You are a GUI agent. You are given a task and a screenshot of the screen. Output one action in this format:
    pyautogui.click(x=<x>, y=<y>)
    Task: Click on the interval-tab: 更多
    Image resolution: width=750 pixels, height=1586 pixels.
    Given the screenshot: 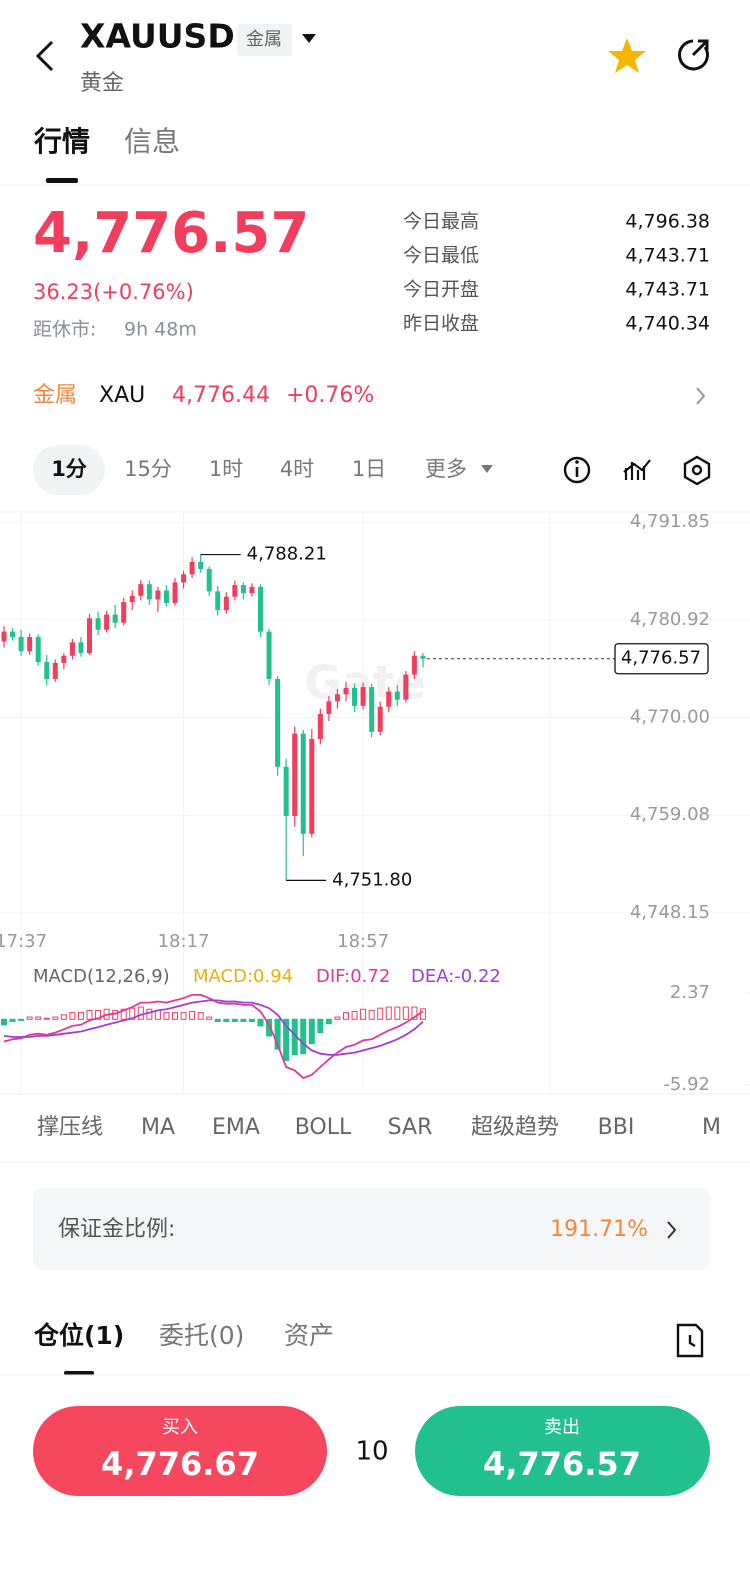 What is the action you would take?
    pyautogui.click(x=446, y=469)
    